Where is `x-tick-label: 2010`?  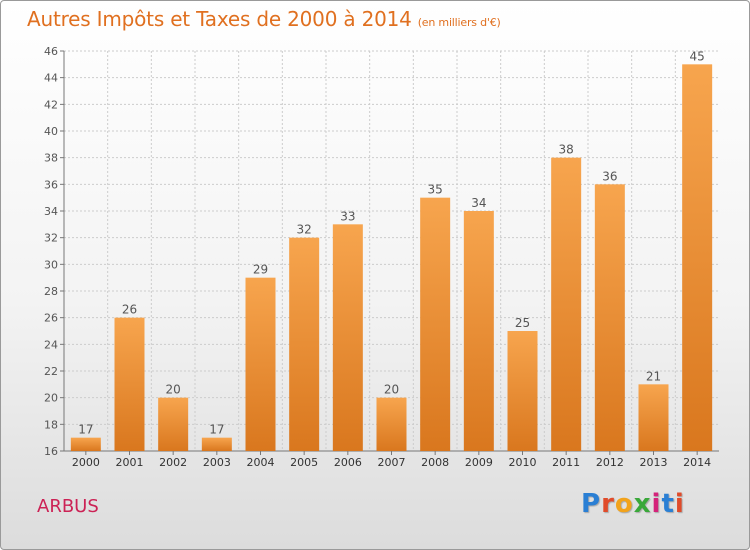 x-tick-label: 2010 is located at coordinates (523, 462).